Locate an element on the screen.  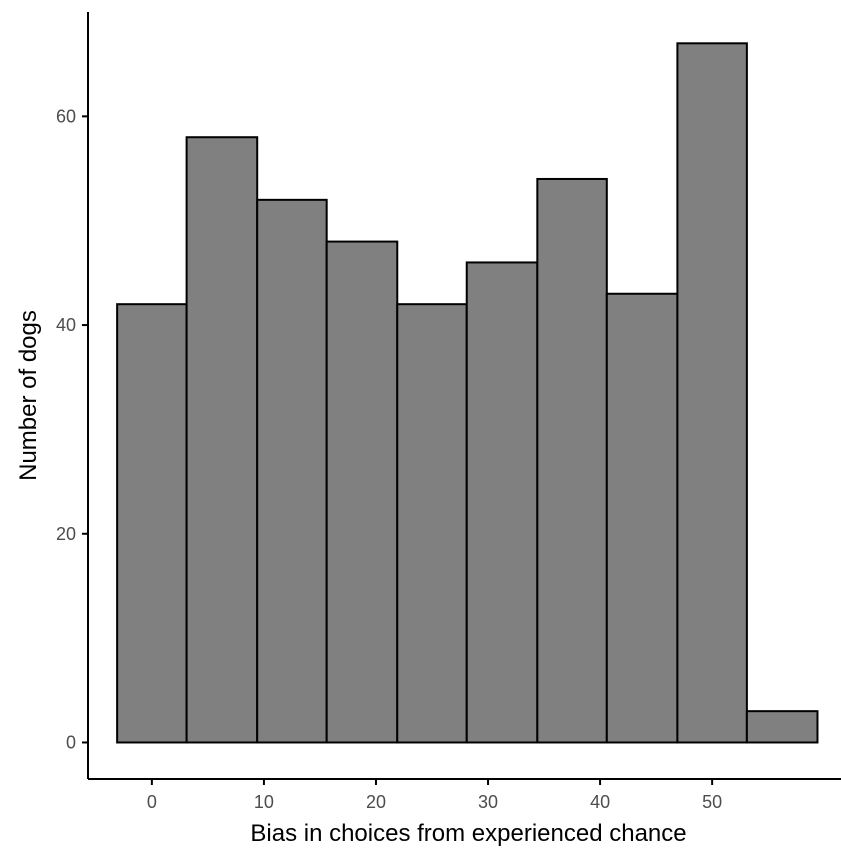
y-tick-label-20: 20 is located at coordinates (66, 534).